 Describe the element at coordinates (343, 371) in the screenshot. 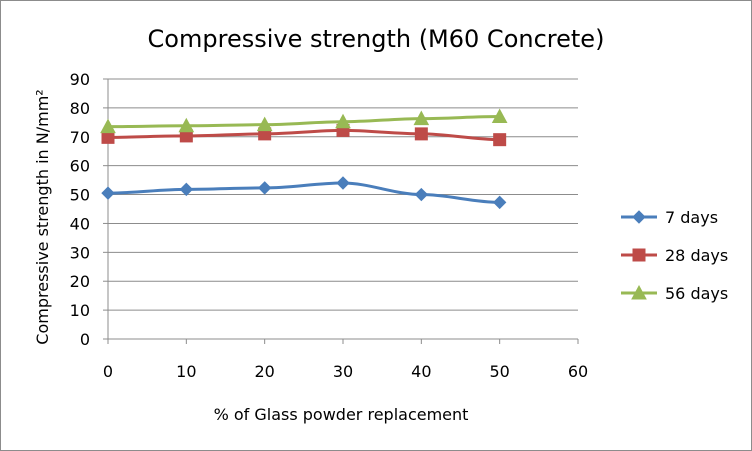

I see `x-tick-label: 30` at that location.